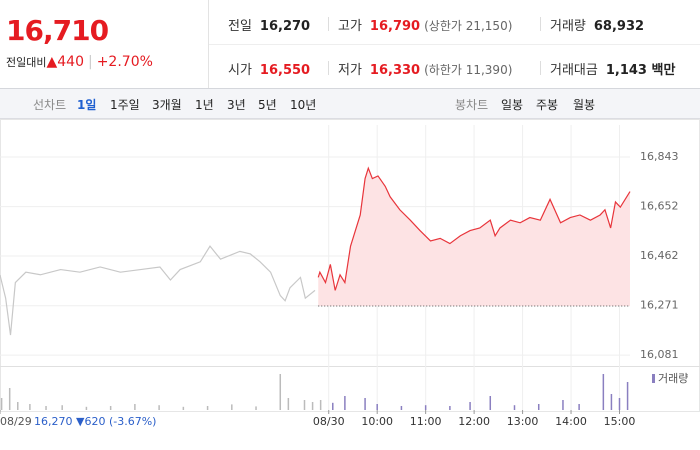  I want to click on cell-label: 고가, so click(350, 26).